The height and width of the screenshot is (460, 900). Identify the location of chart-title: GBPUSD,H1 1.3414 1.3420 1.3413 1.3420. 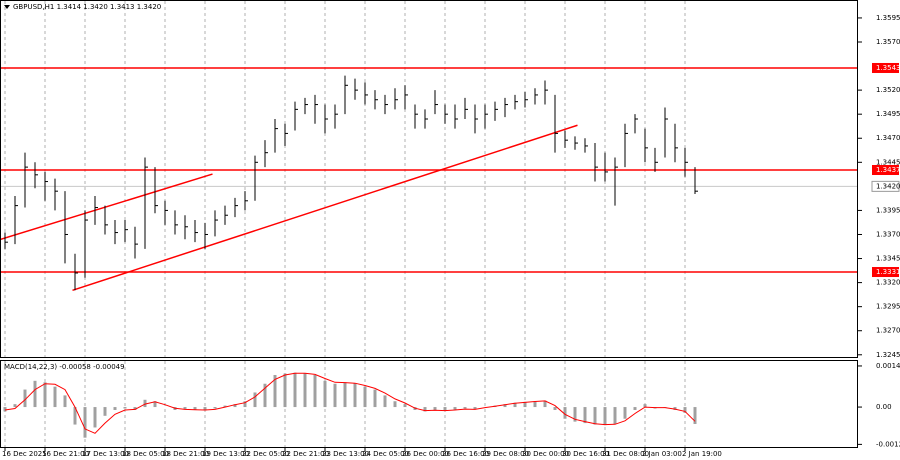
(87, 7).